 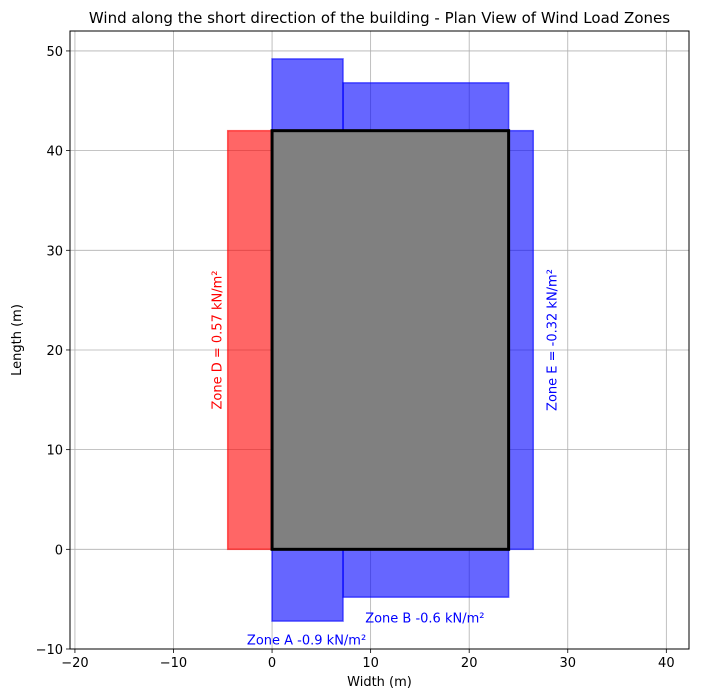 I want to click on y-tick-label: 30, so click(x=54, y=251).